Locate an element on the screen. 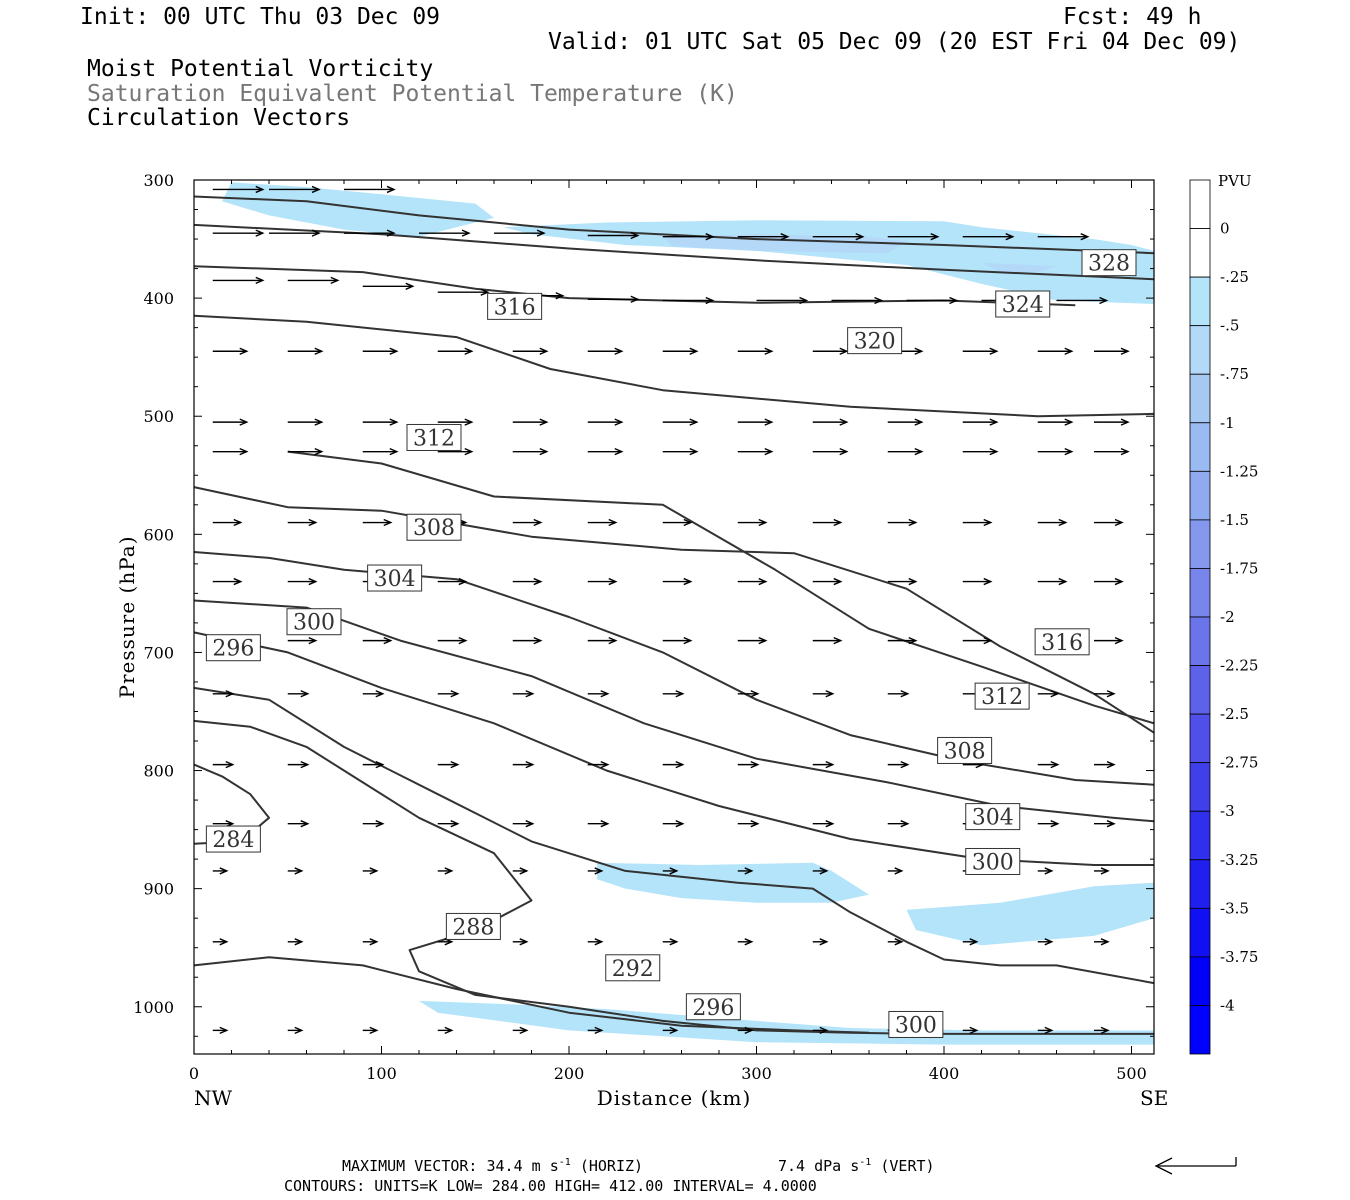 This screenshot has width=1350, height=1200. contour-label: 316 is located at coordinates (515, 307).